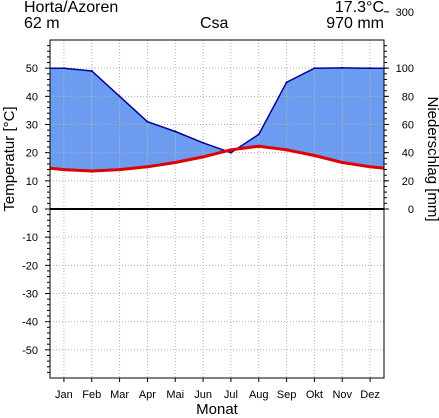 This screenshot has width=439, height=418. What do you see at coordinates (231, 395) in the screenshot?
I see `month-label: Jul` at bounding box center [231, 395].